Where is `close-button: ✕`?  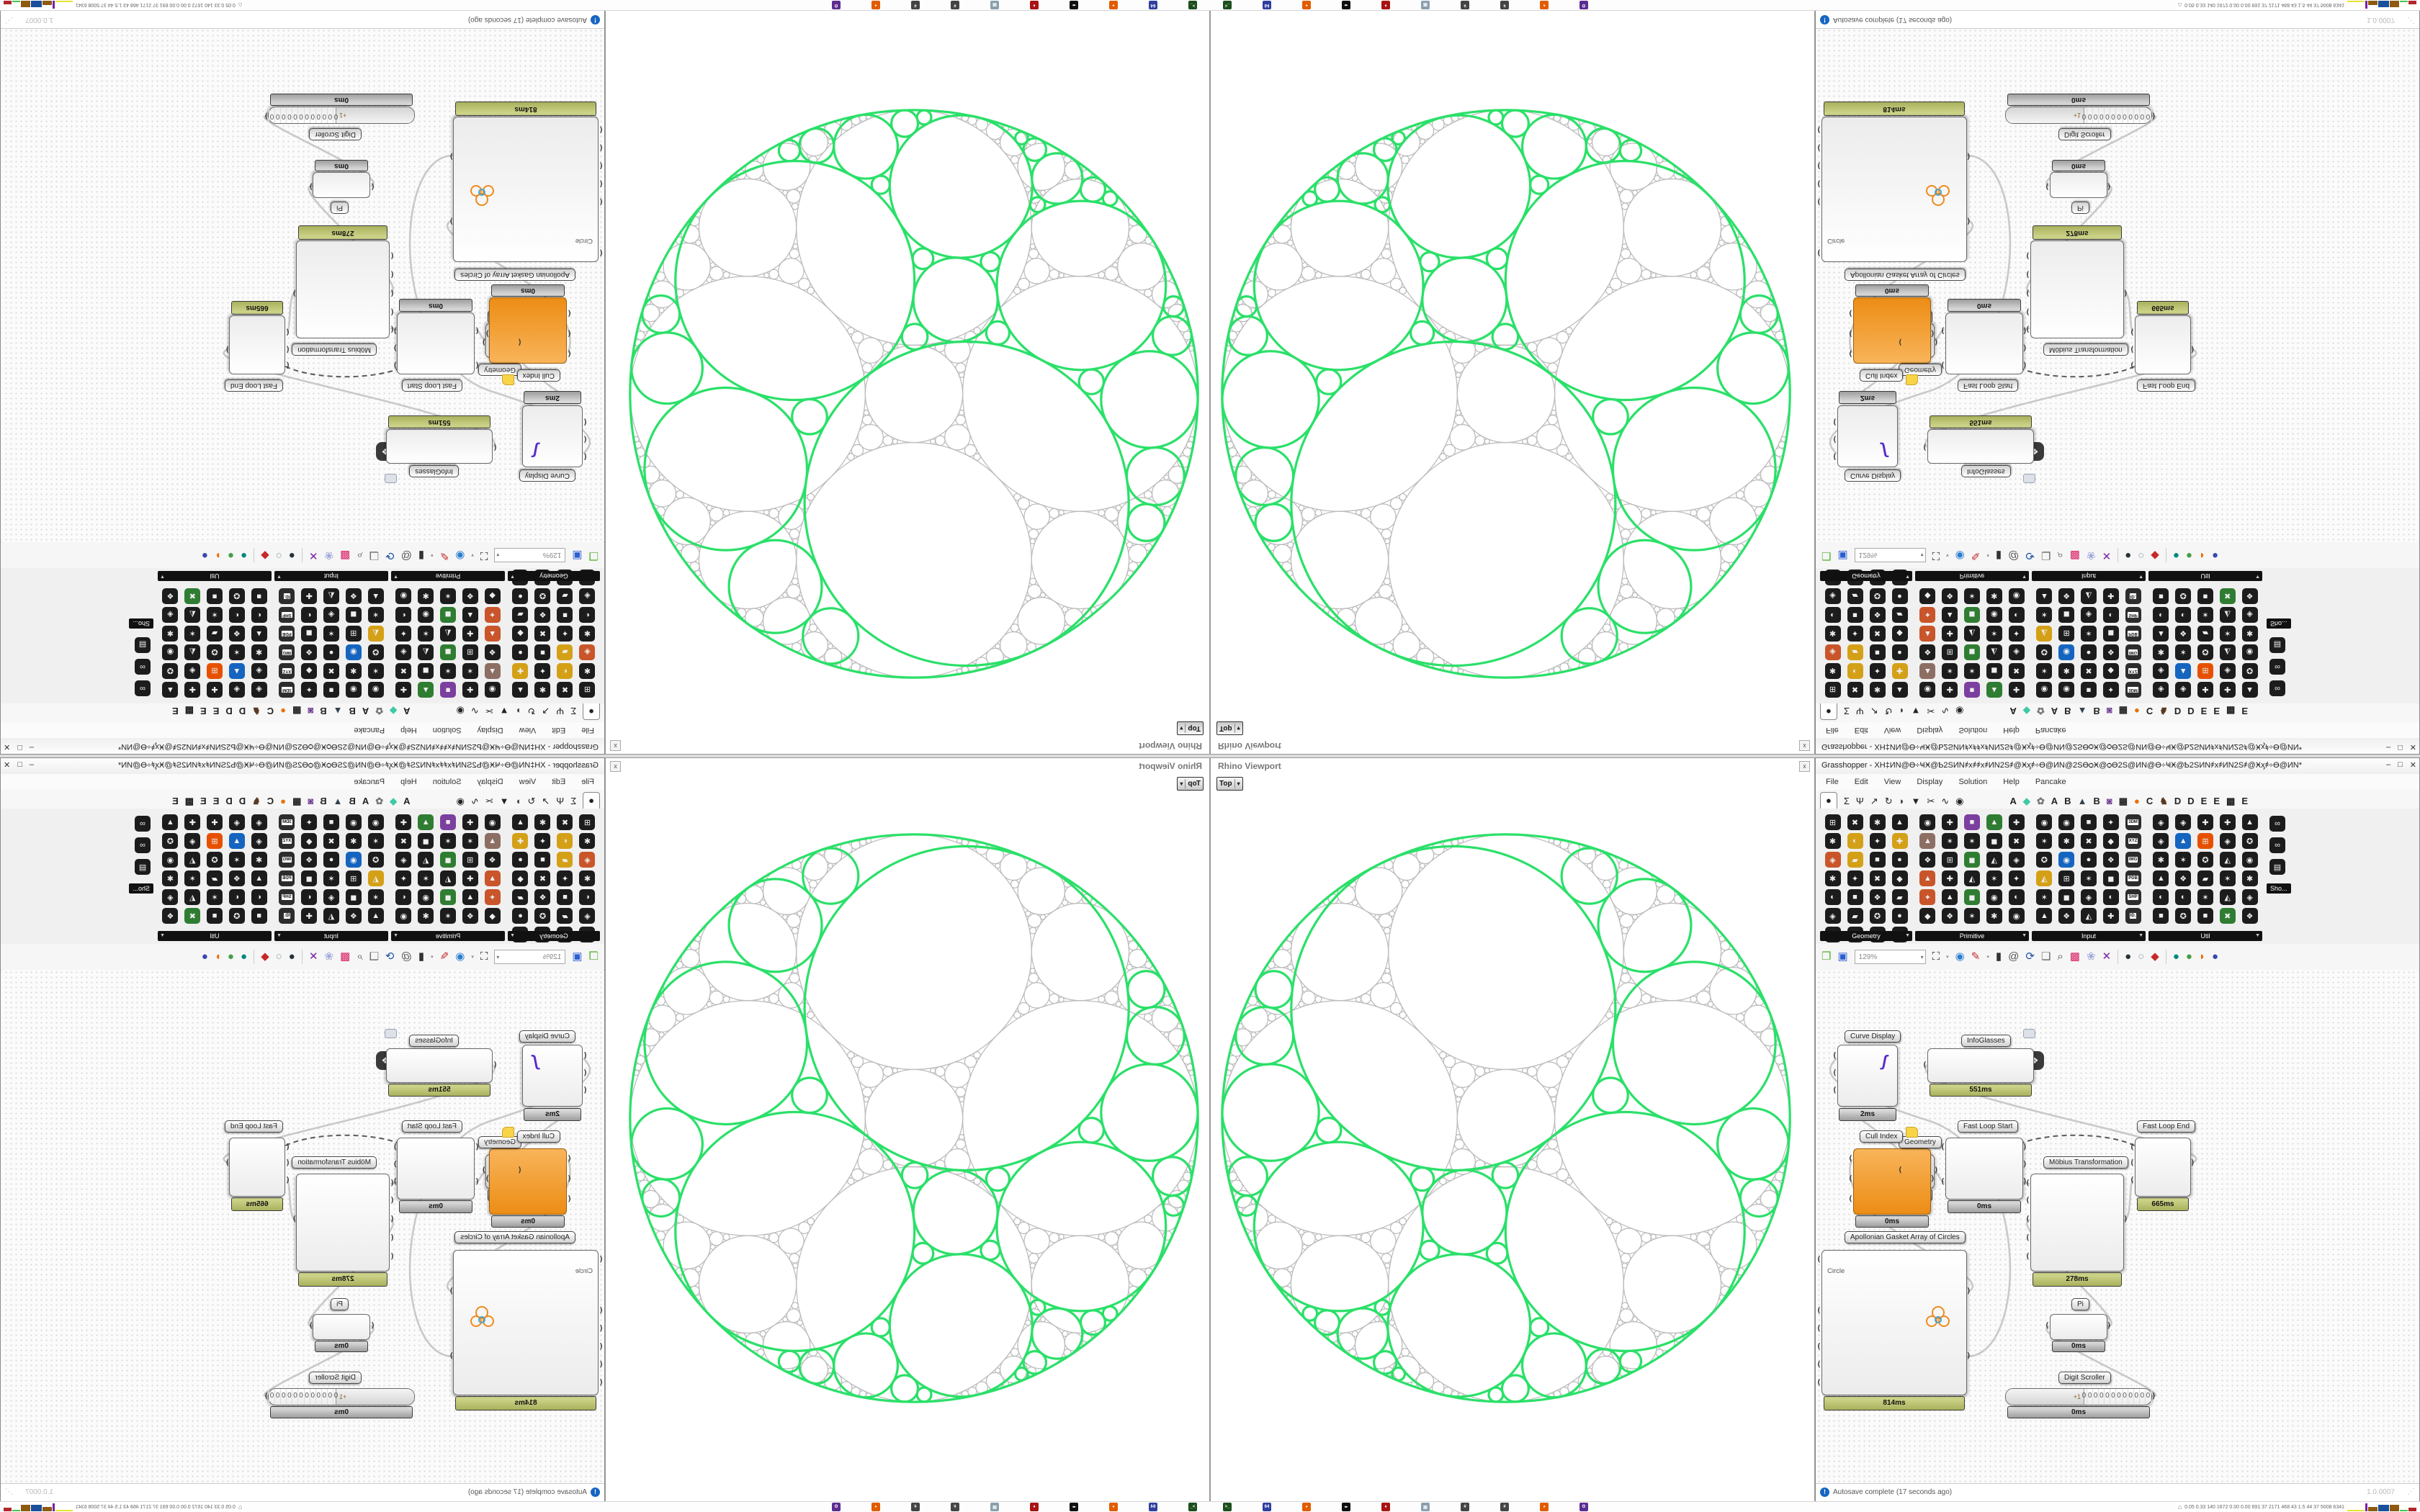 close-button: ✕ is located at coordinates (2412, 765).